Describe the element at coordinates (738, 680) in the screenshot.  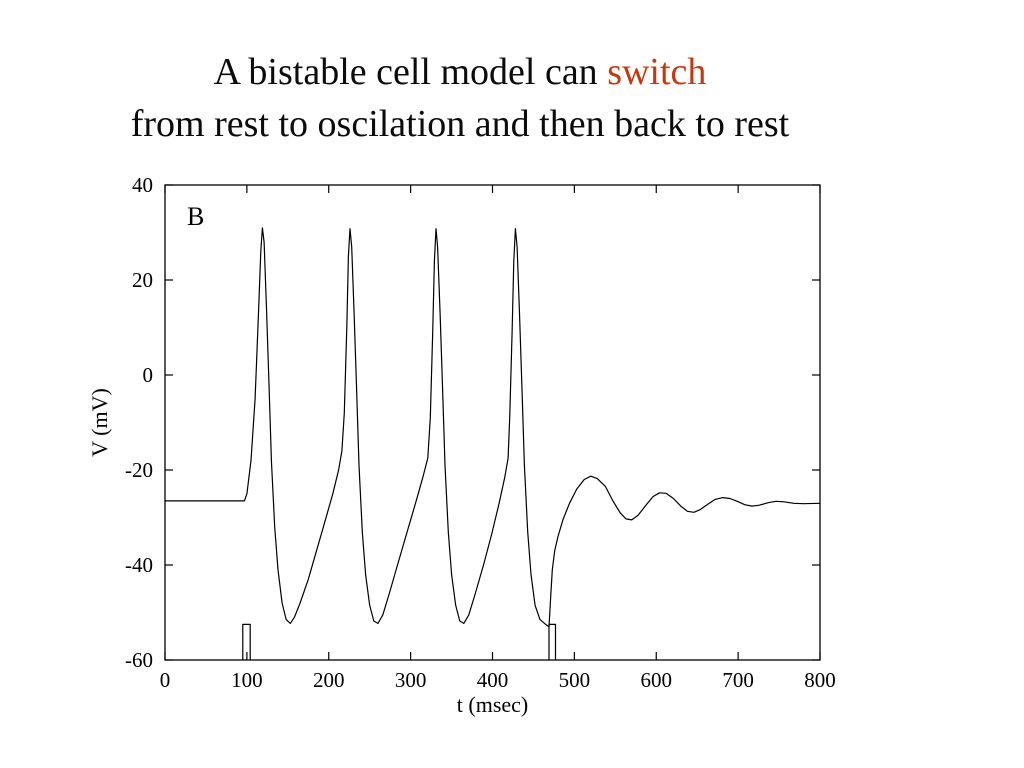
I see `x-axis-tick-label: 700` at that location.